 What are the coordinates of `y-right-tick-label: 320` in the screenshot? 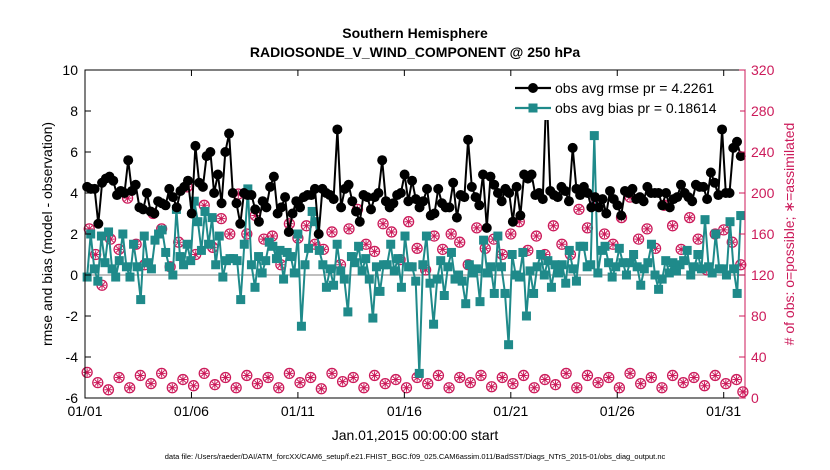 It's located at (763, 70).